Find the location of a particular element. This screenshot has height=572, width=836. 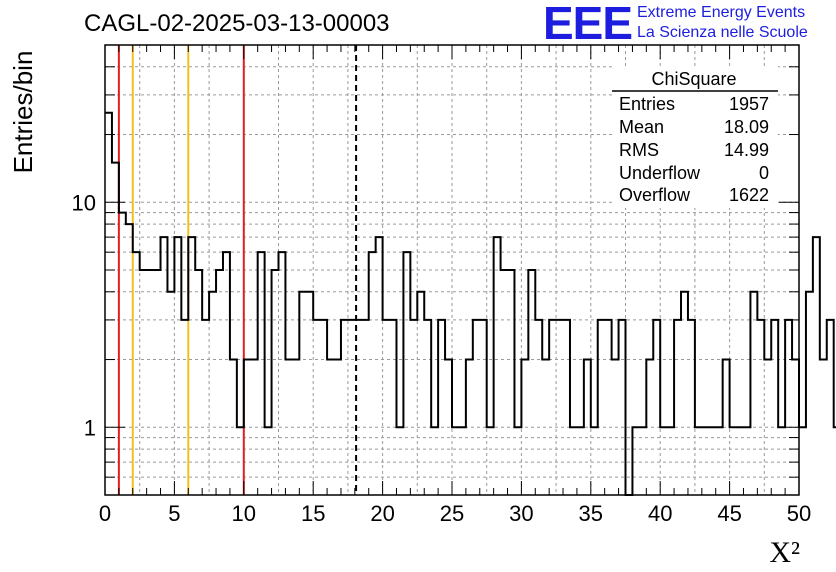

stats-box-background is located at coordinates (695, 137).